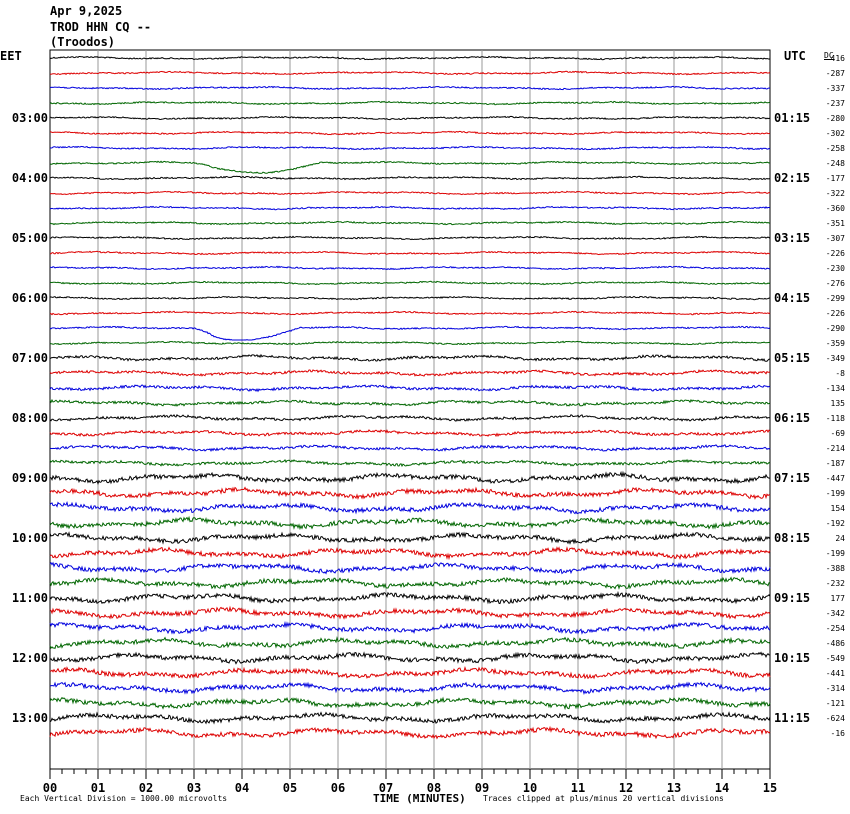 This screenshot has height=814, width=850. Describe the element at coordinates (835, 583) in the screenshot. I see `dc-offset-label: -232` at that location.